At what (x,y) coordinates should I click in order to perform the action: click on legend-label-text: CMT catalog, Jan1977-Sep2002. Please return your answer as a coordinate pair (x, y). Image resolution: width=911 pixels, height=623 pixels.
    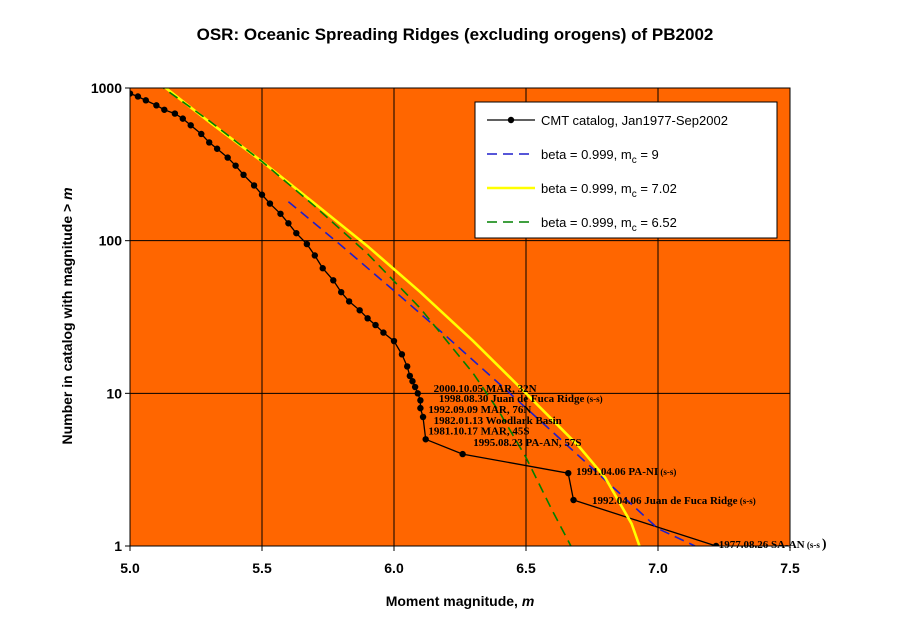
    Looking at the image, I should click on (634, 120).